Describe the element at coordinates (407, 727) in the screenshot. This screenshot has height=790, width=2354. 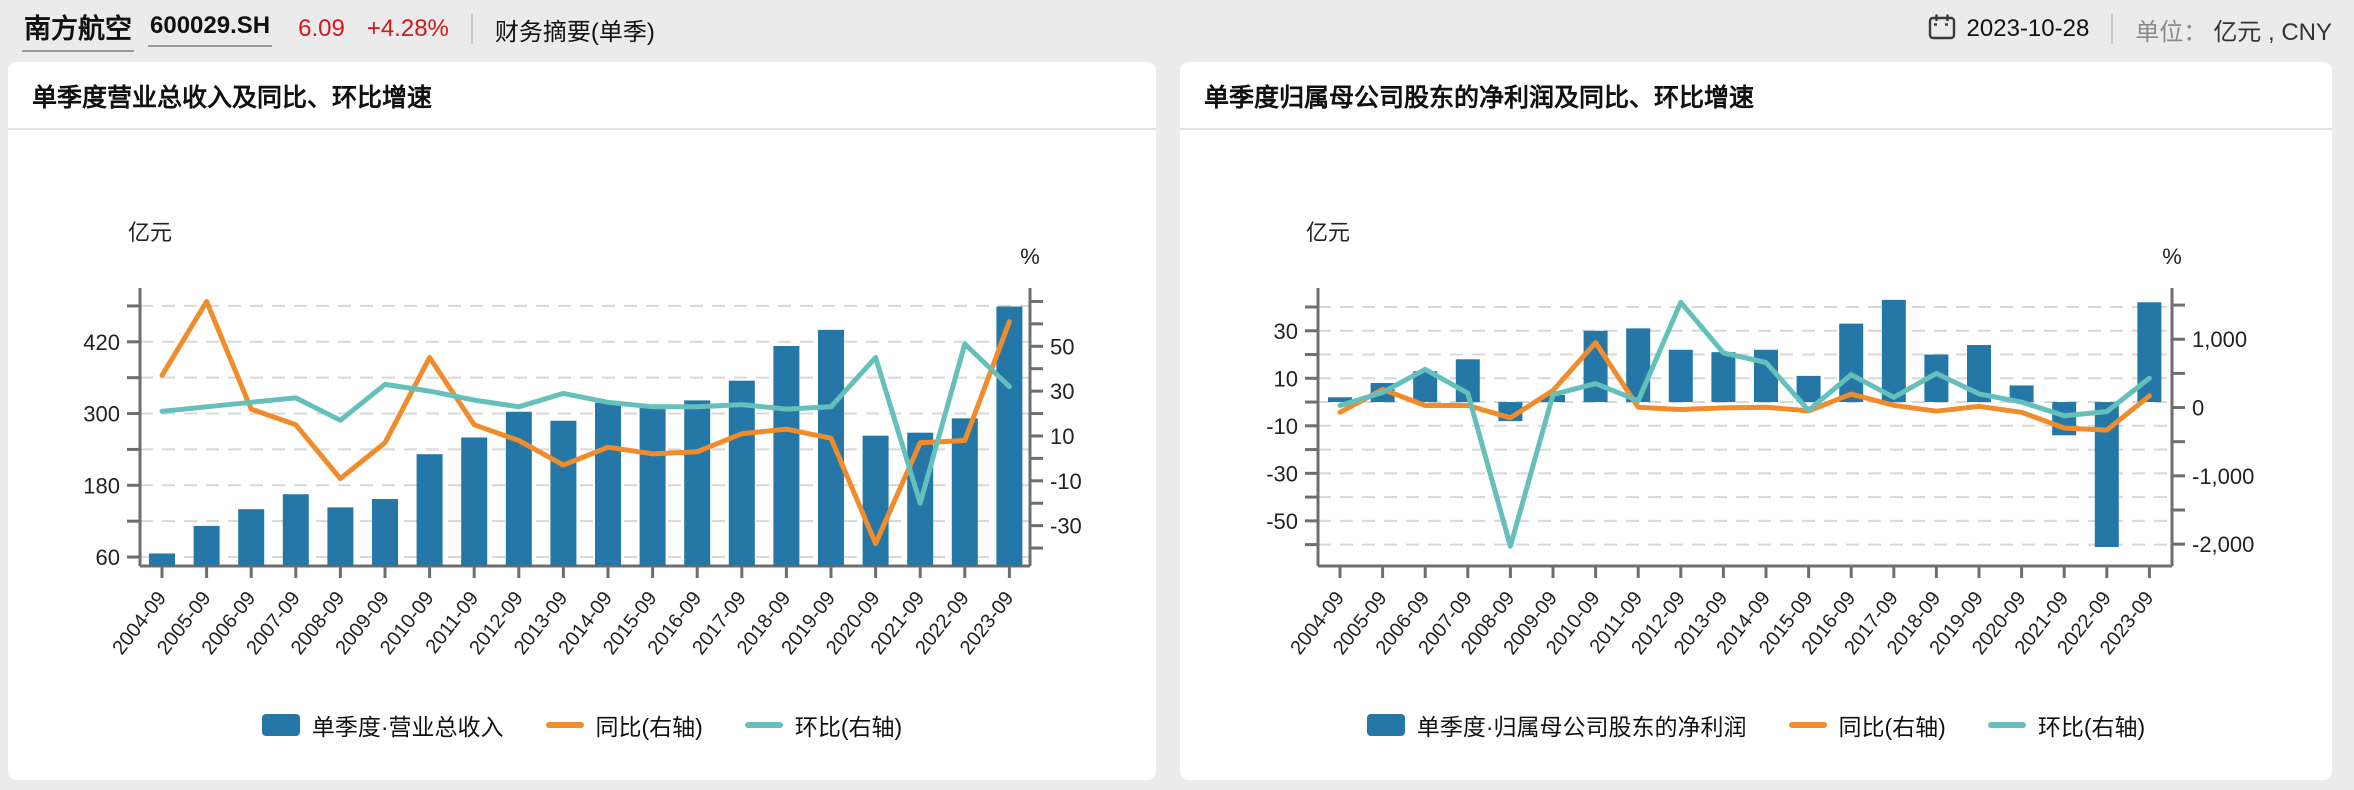
I see `legend-label: 单季度·营业总收入` at that location.